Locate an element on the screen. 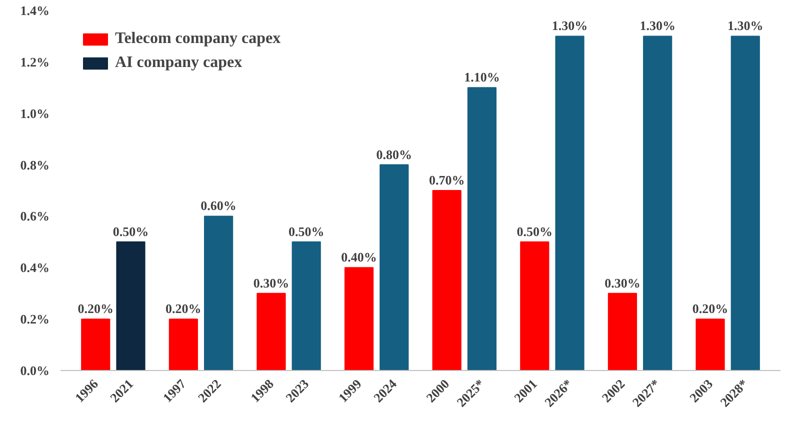 The height and width of the screenshot is (440, 790). data-label: 0.80% is located at coordinates (394, 154).